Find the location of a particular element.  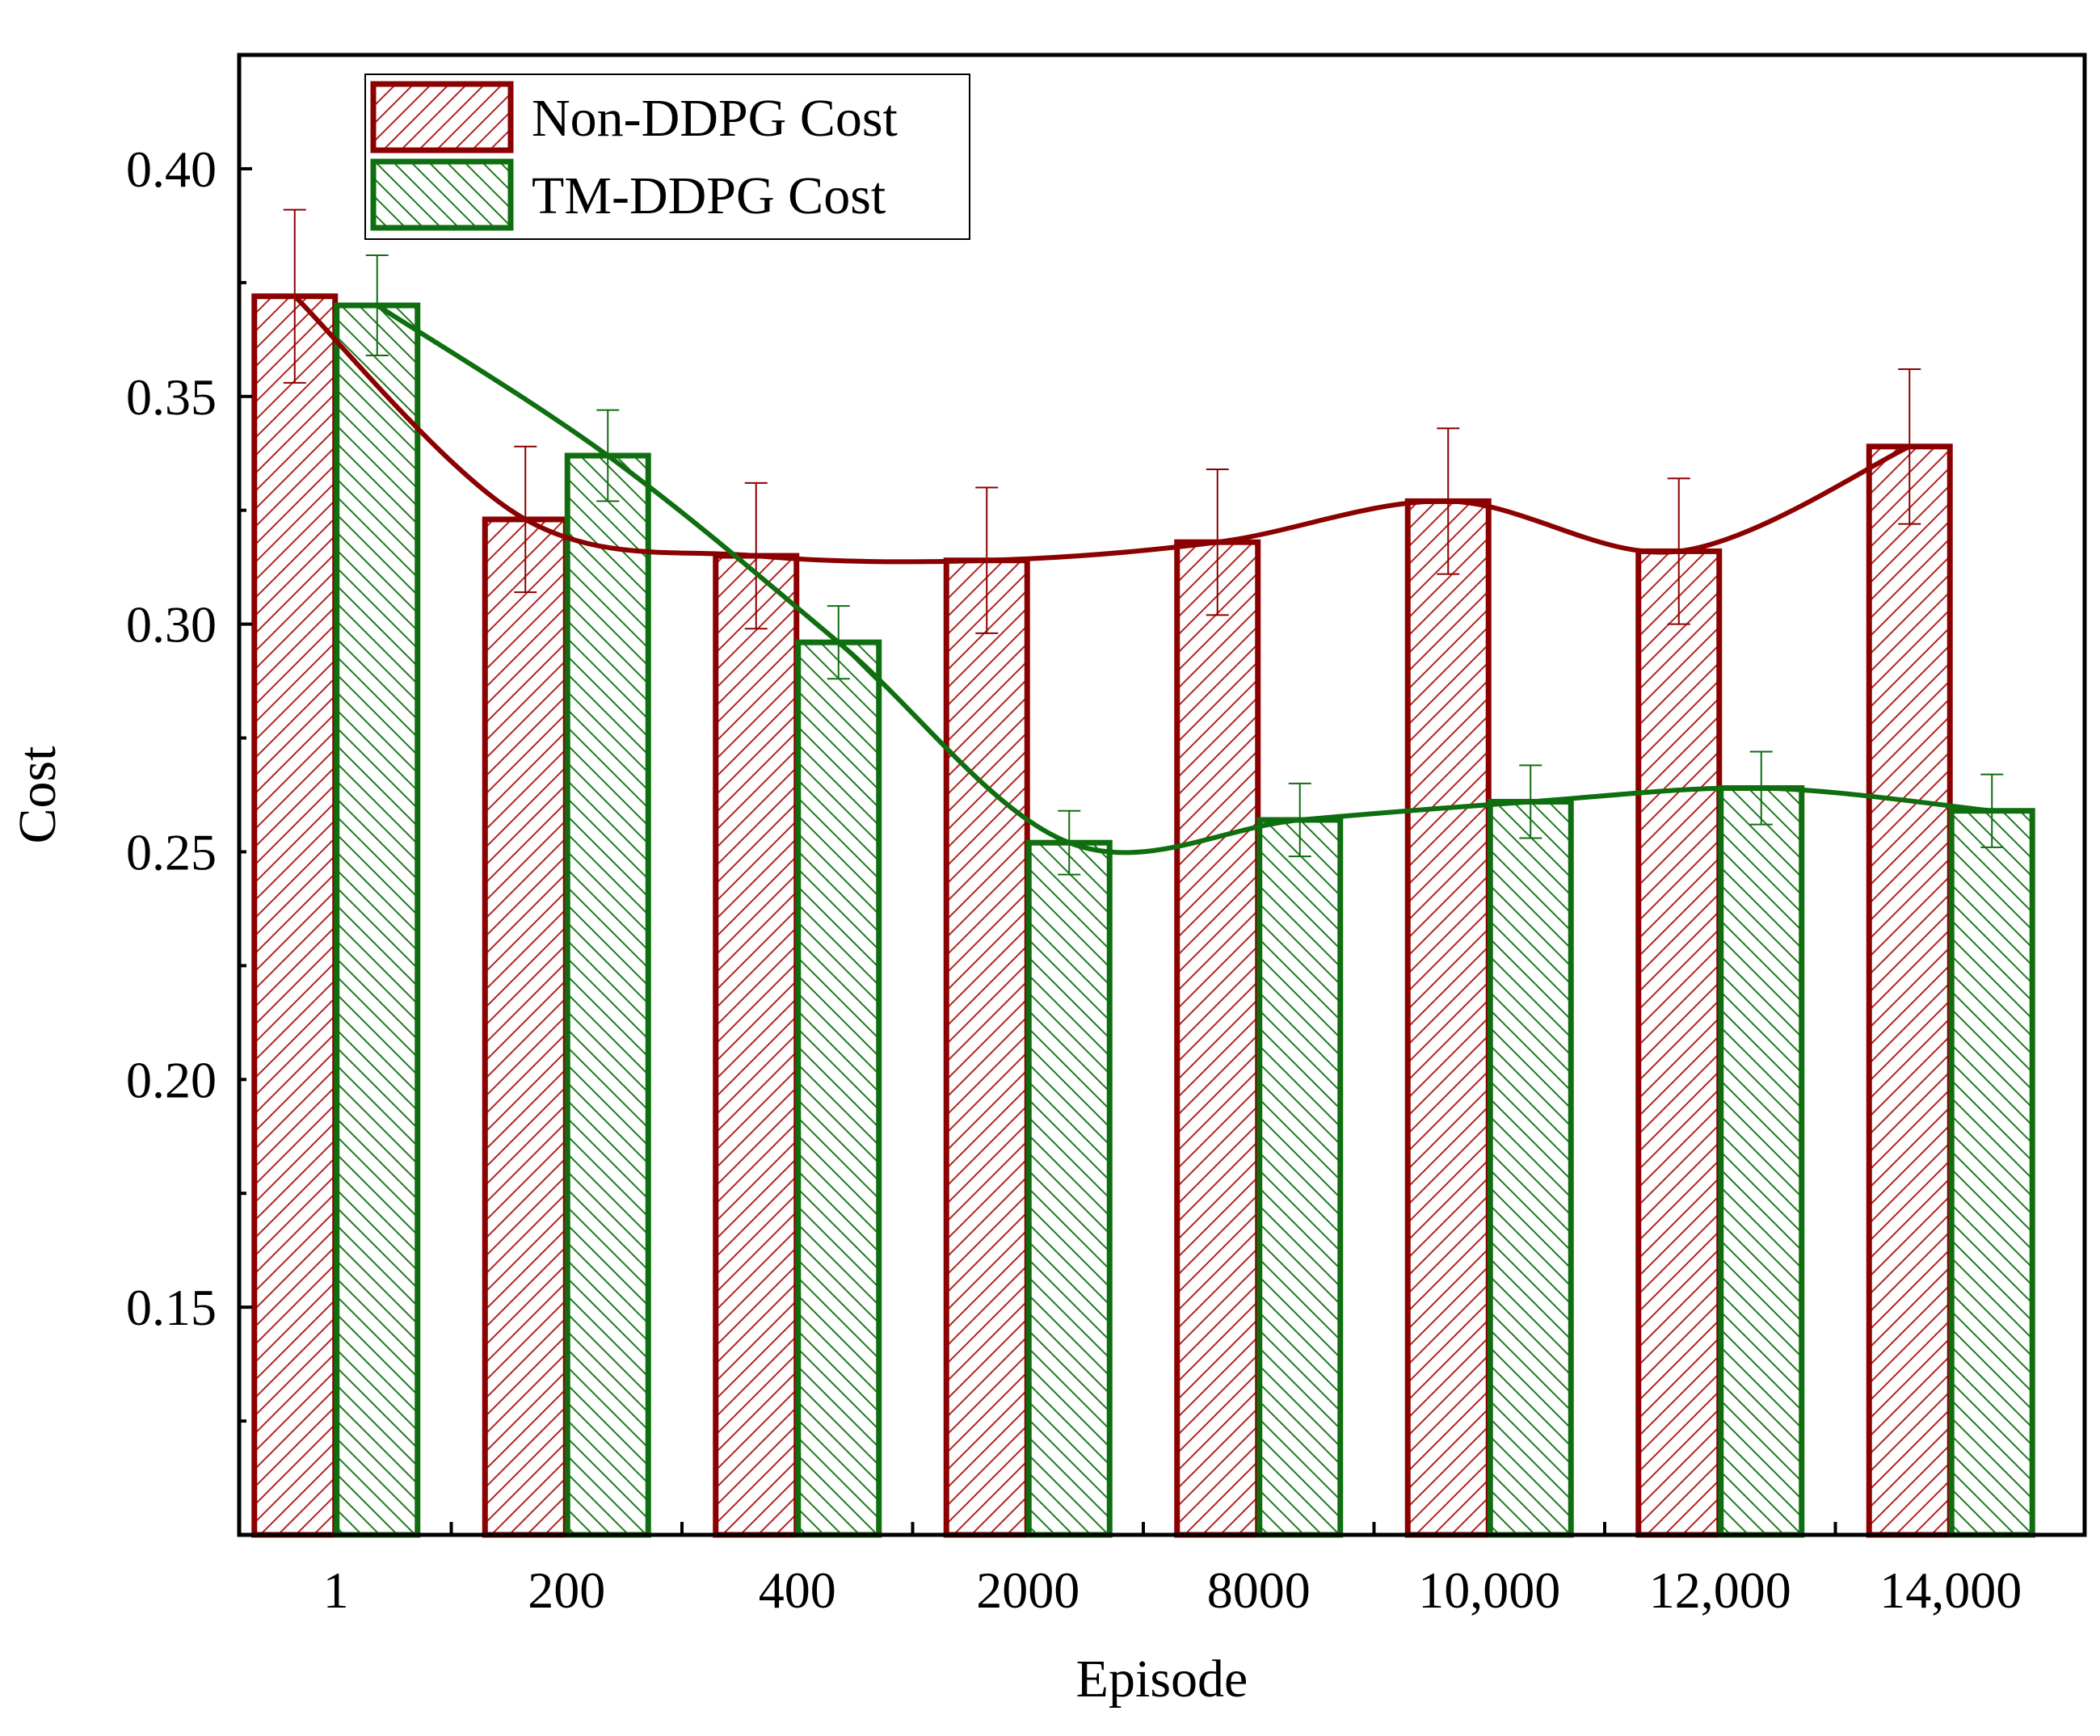

y-axis: 0.15 0.20 0.25 0.30 0.35 0.40 is located at coordinates (189, 738).